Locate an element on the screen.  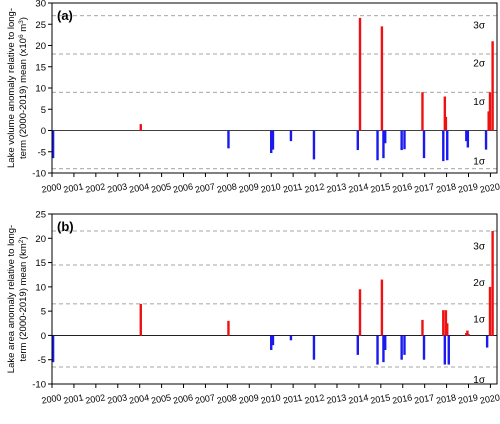
x-tick-label: 2007 is located at coordinates (204, 398).